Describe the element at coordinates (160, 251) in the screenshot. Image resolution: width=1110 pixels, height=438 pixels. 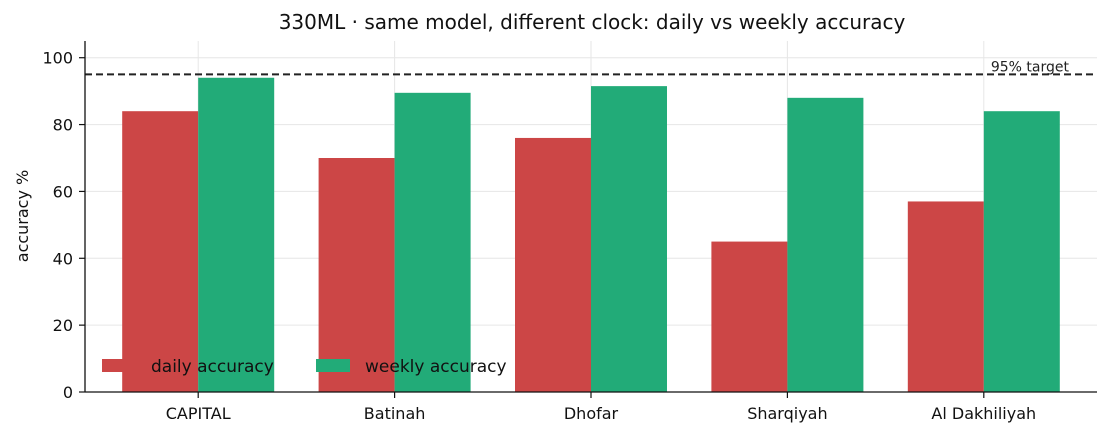
I see `bar-daily-accuracy-capital` at that location.